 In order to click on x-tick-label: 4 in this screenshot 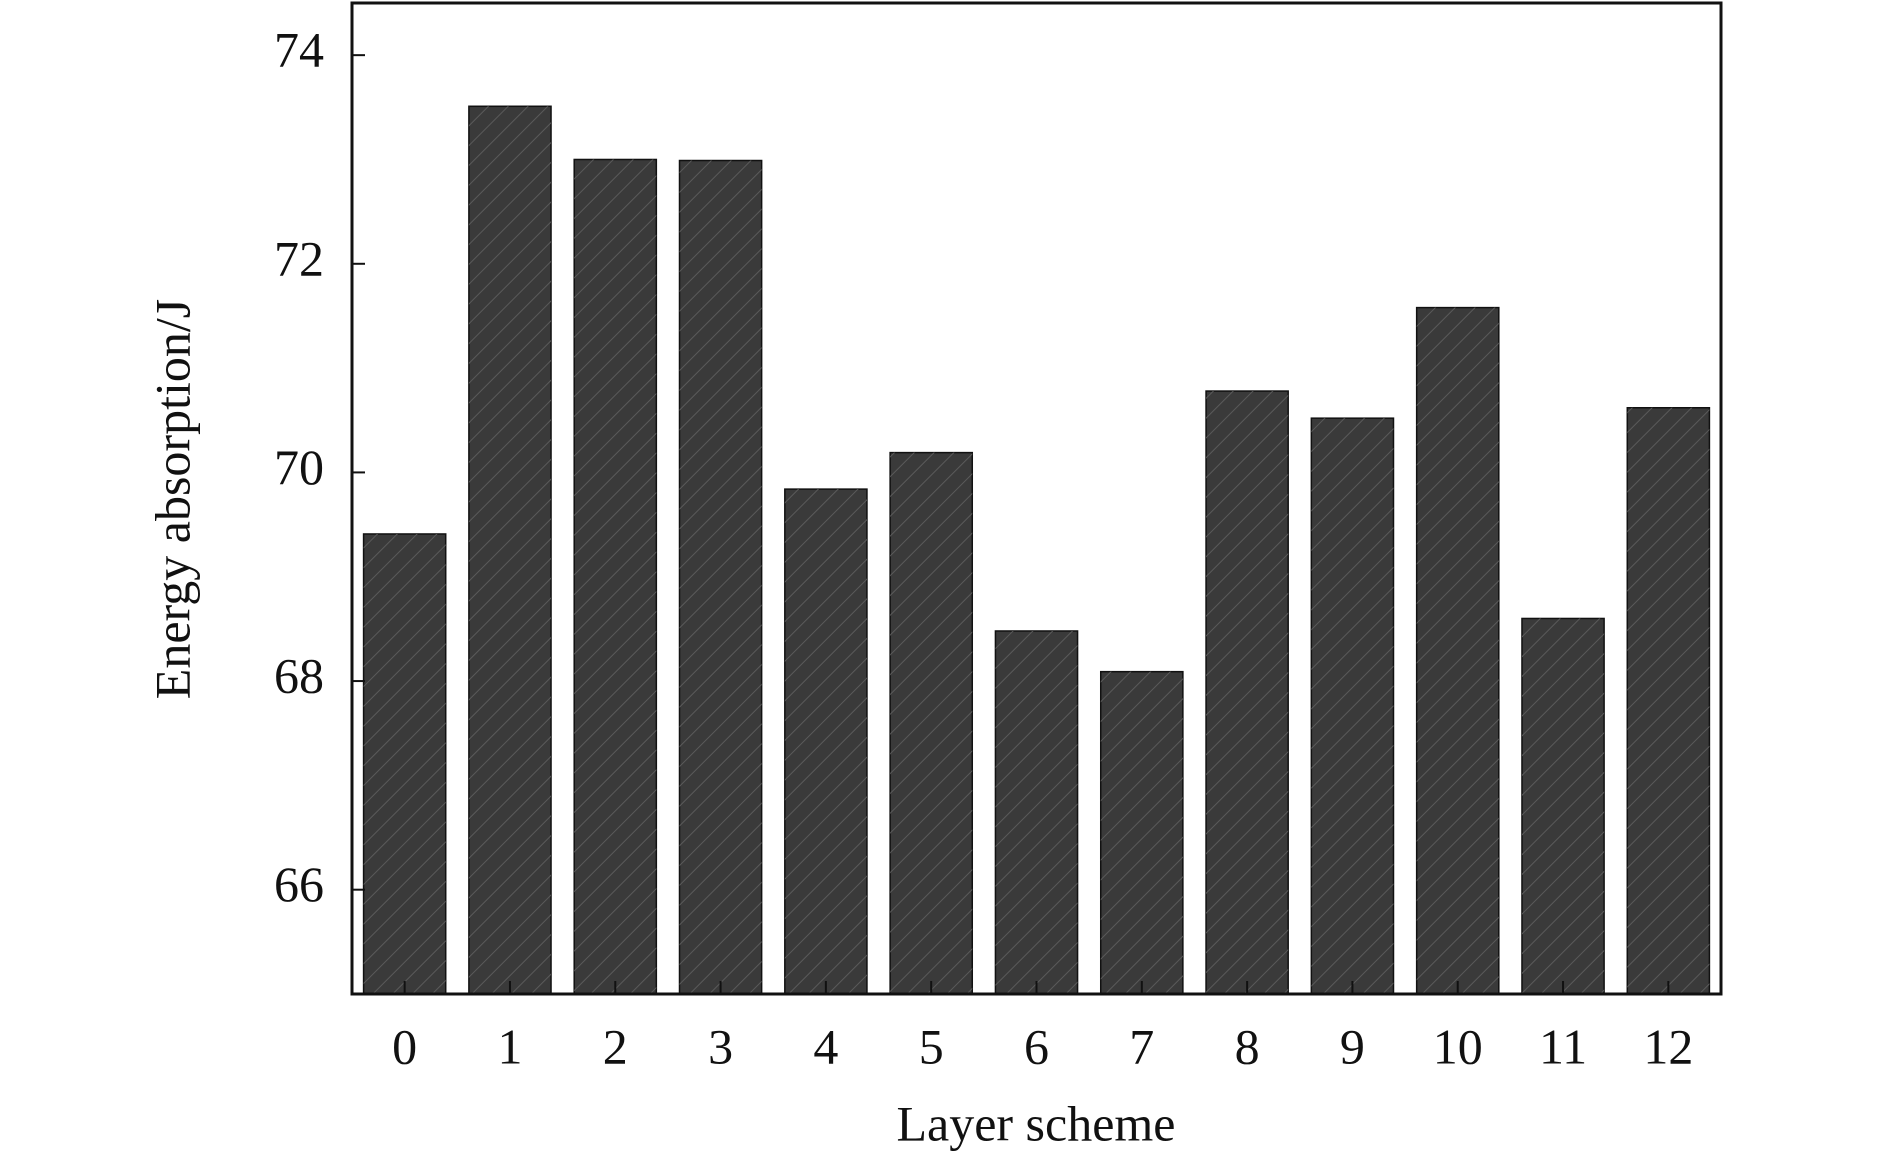, I will do `click(825, 1046)`.